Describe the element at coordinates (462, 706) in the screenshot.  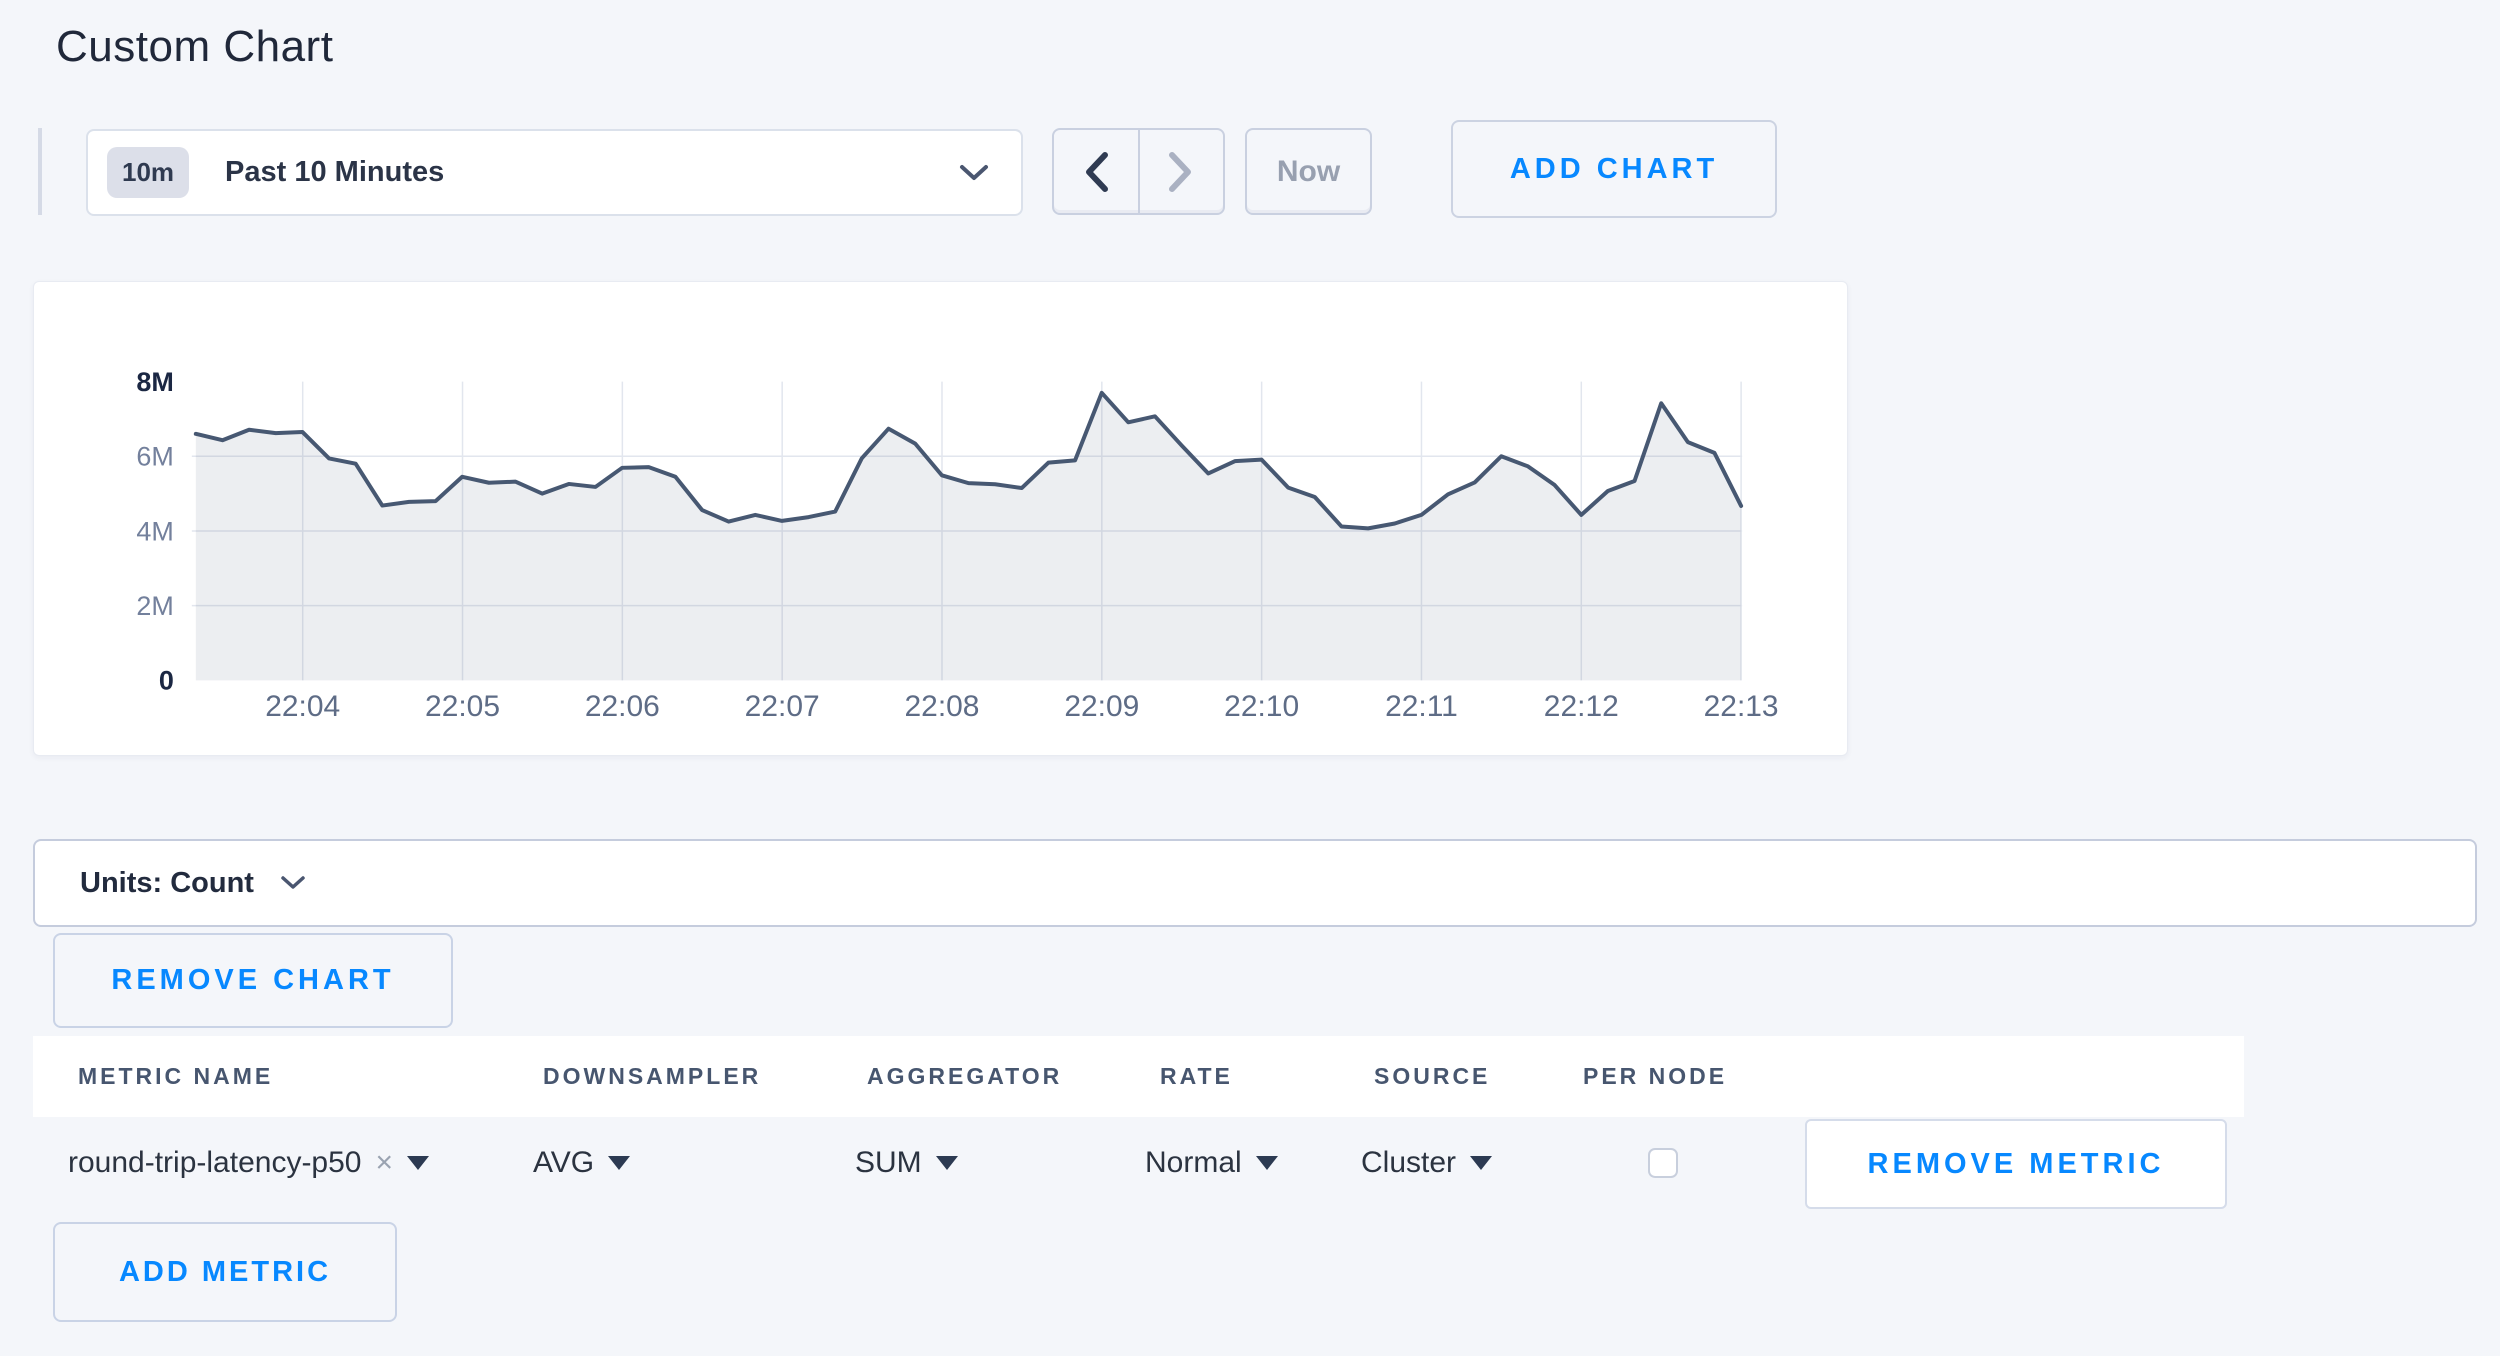
I see `svg-text: 22:05` at that location.